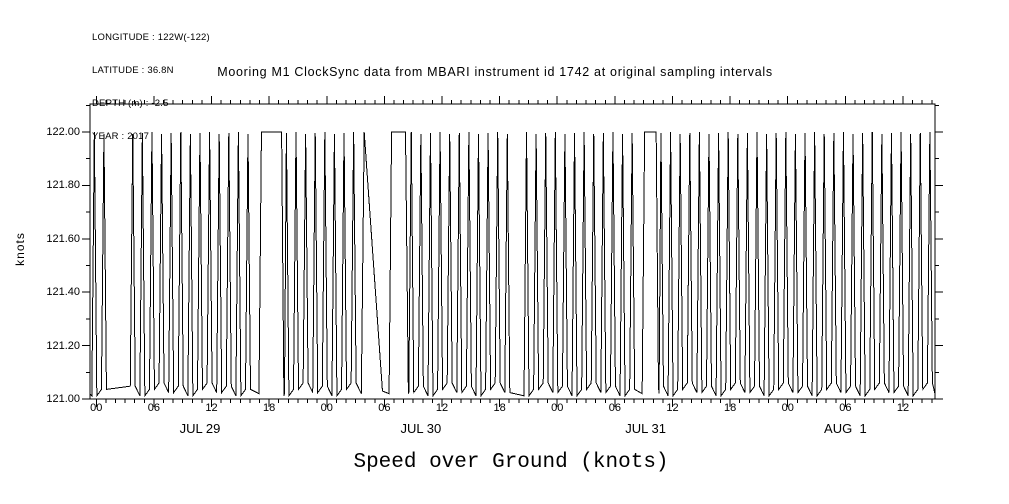 The height and width of the screenshot is (504, 1009). Describe the element at coordinates (200, 428) in the screenshot. I see `x-date-label: JUL 29` at that location.